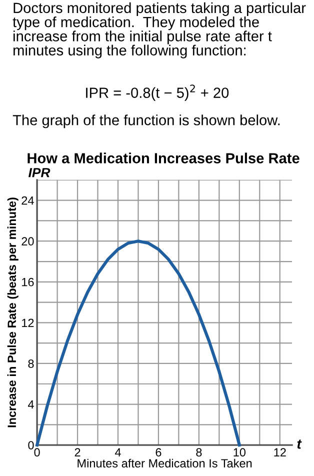 Image resolution: width=314 pixels, height=476 pixels. Describe the element at coordinates (240, 452) in the screenshot. I see `x-tick-label: 10` at that location.